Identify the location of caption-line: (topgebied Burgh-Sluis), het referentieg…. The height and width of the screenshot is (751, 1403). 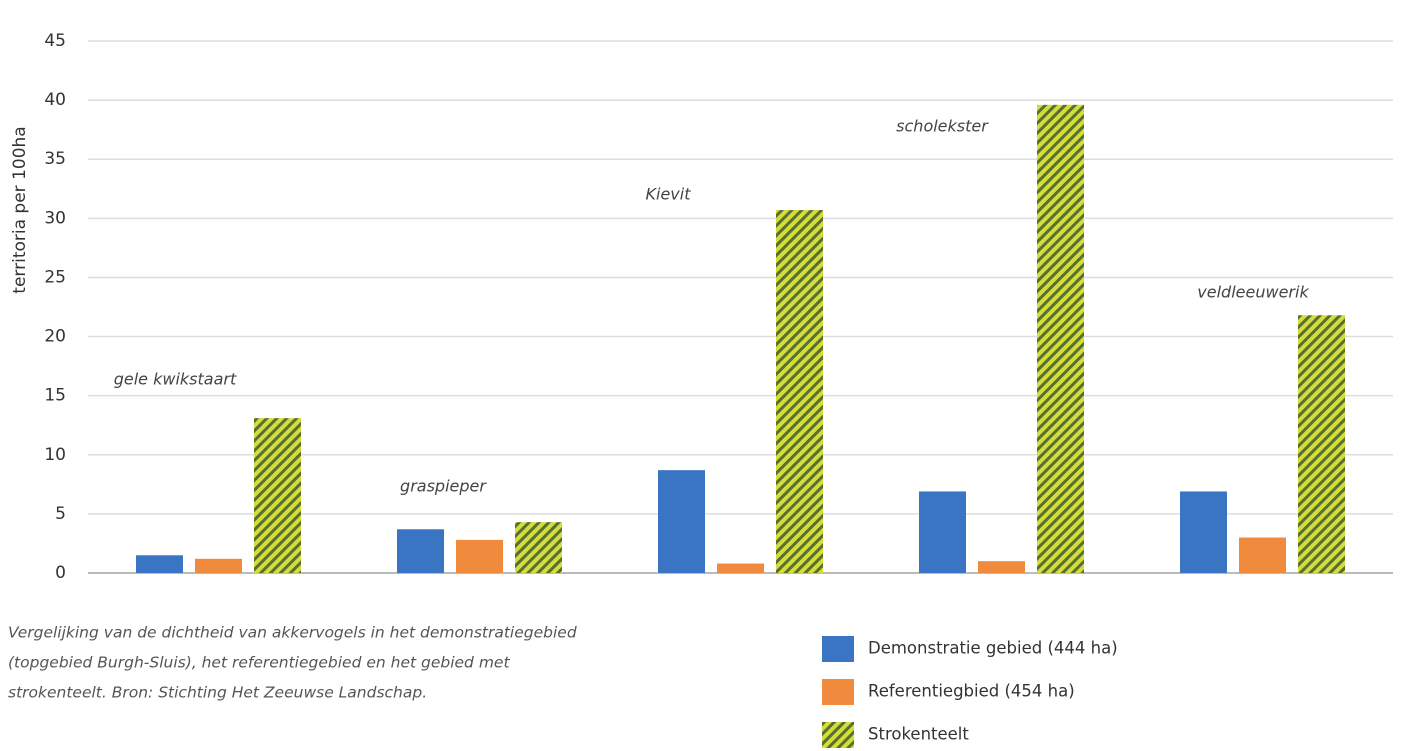
(259, 663).